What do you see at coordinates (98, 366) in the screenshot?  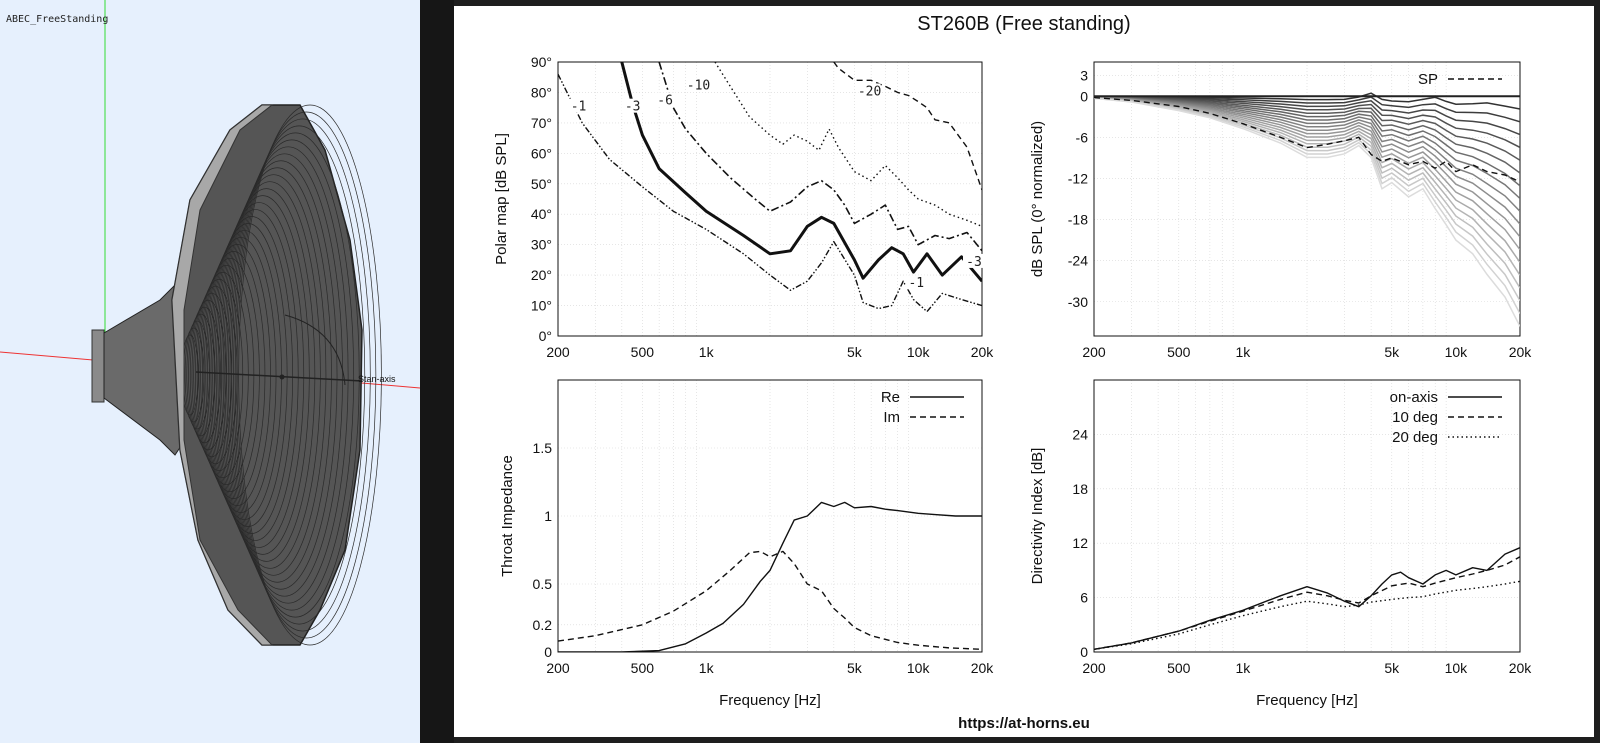 I see `horn-throat` at bounding box center [98, 366].